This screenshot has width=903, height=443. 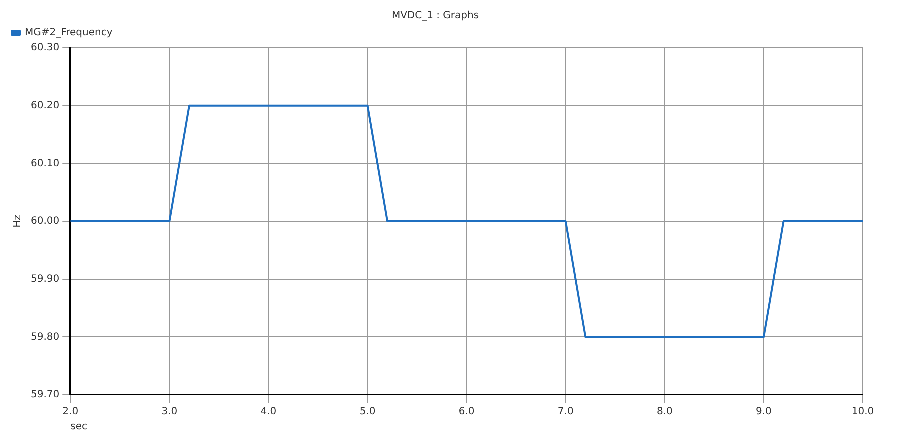 I want to click on x-axis-title: sec, so click(x=79, y=427).